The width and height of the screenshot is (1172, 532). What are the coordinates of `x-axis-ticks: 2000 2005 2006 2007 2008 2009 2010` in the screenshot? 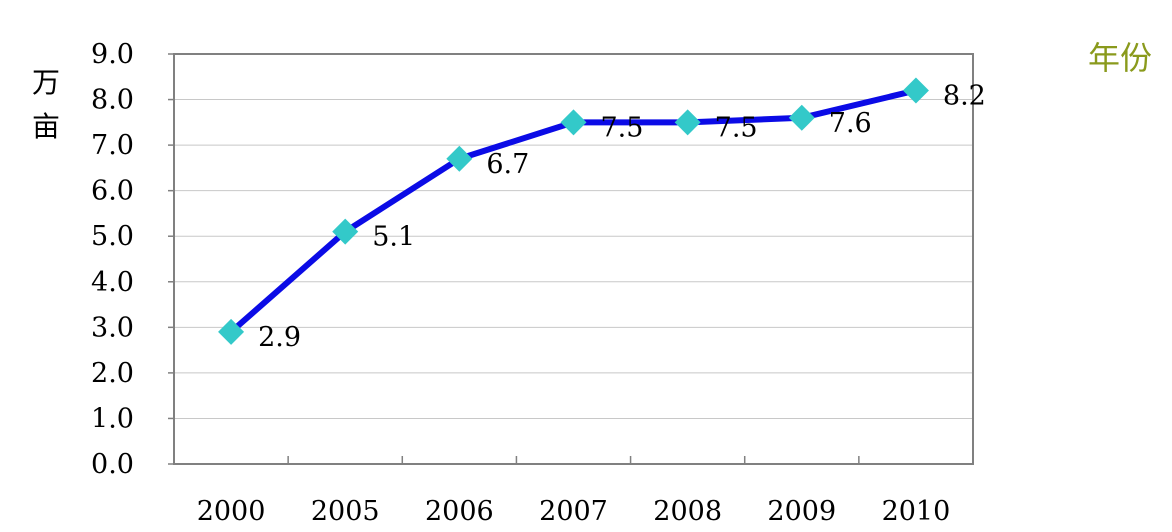 It's located at (574, 491).